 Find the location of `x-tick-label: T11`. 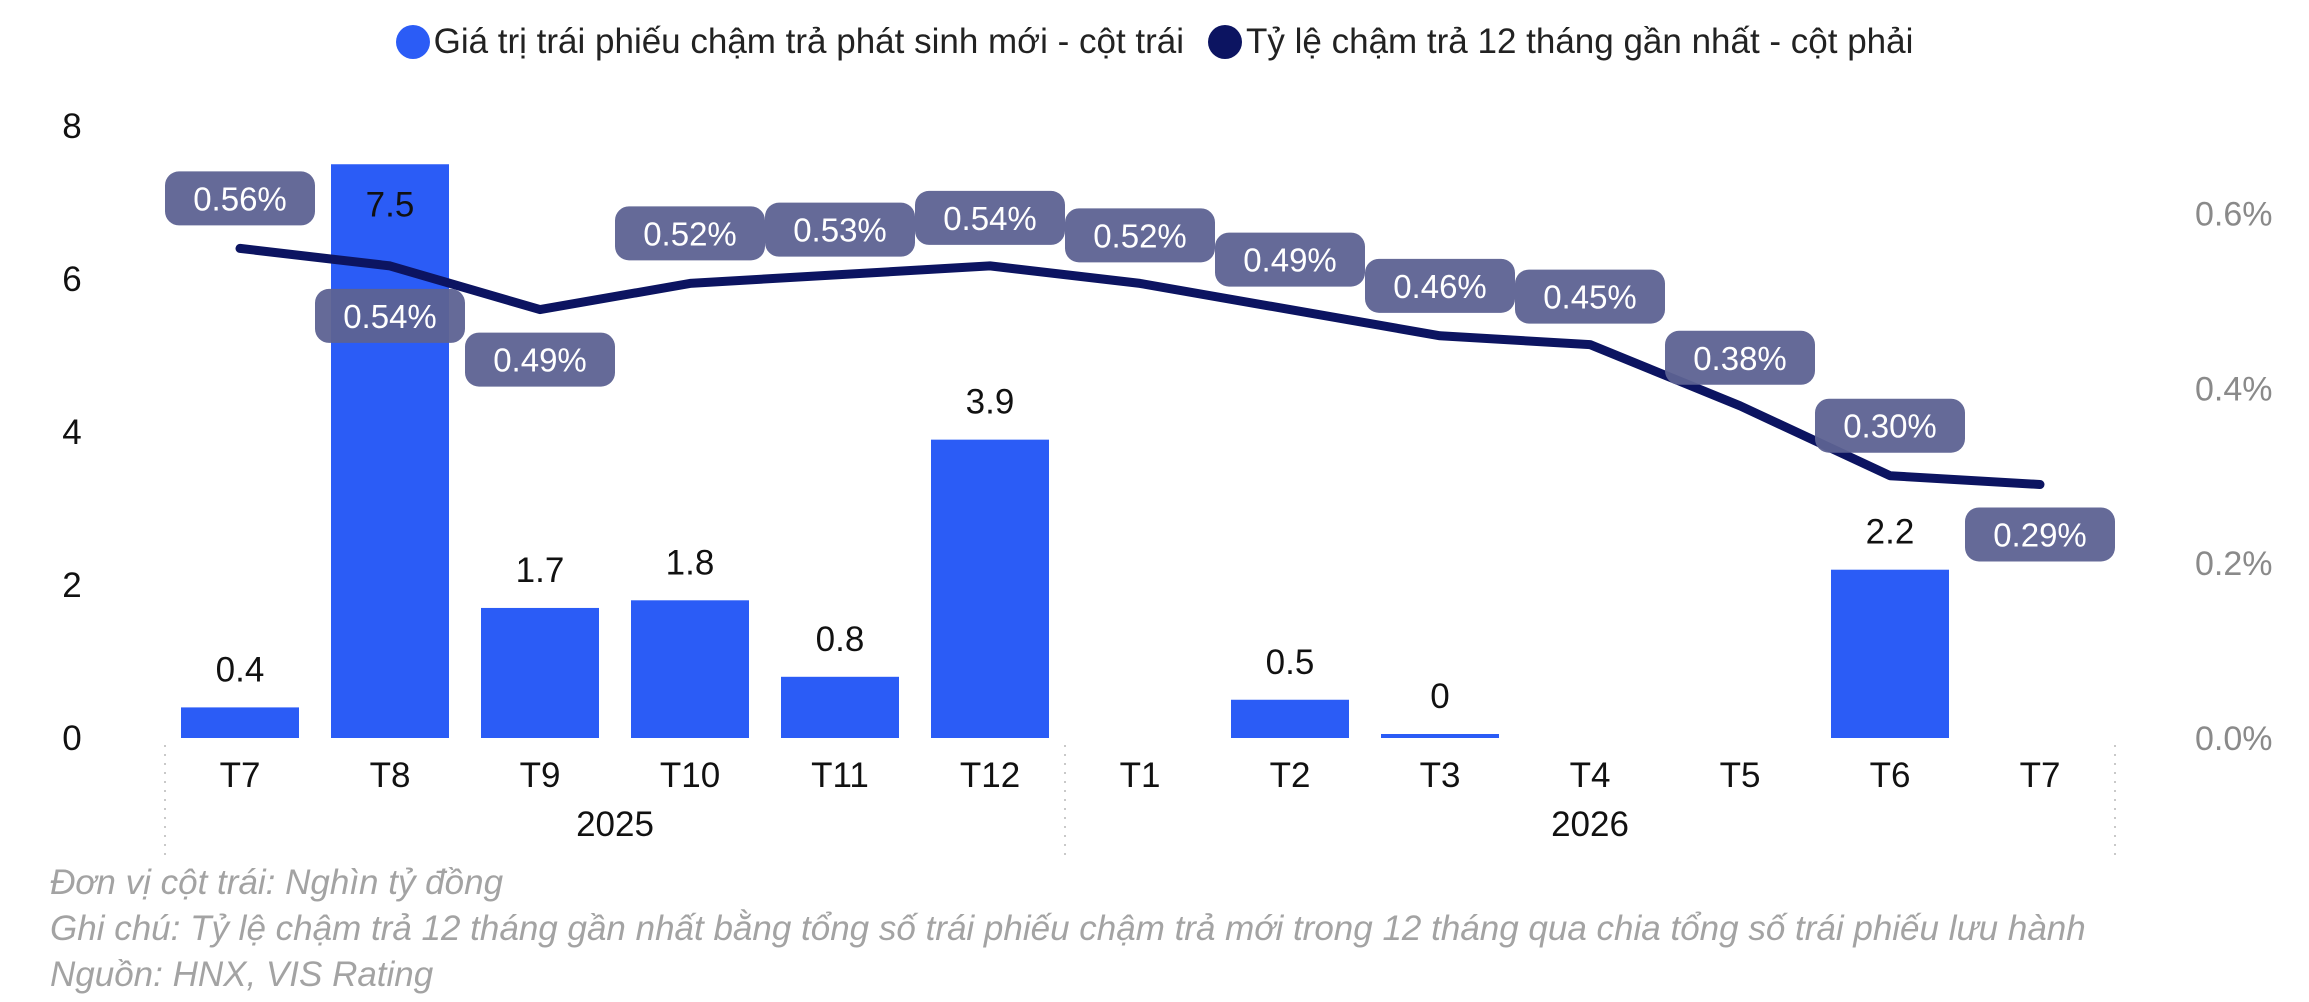

x-tick-label: T11 is located at coordinates (840, 775).